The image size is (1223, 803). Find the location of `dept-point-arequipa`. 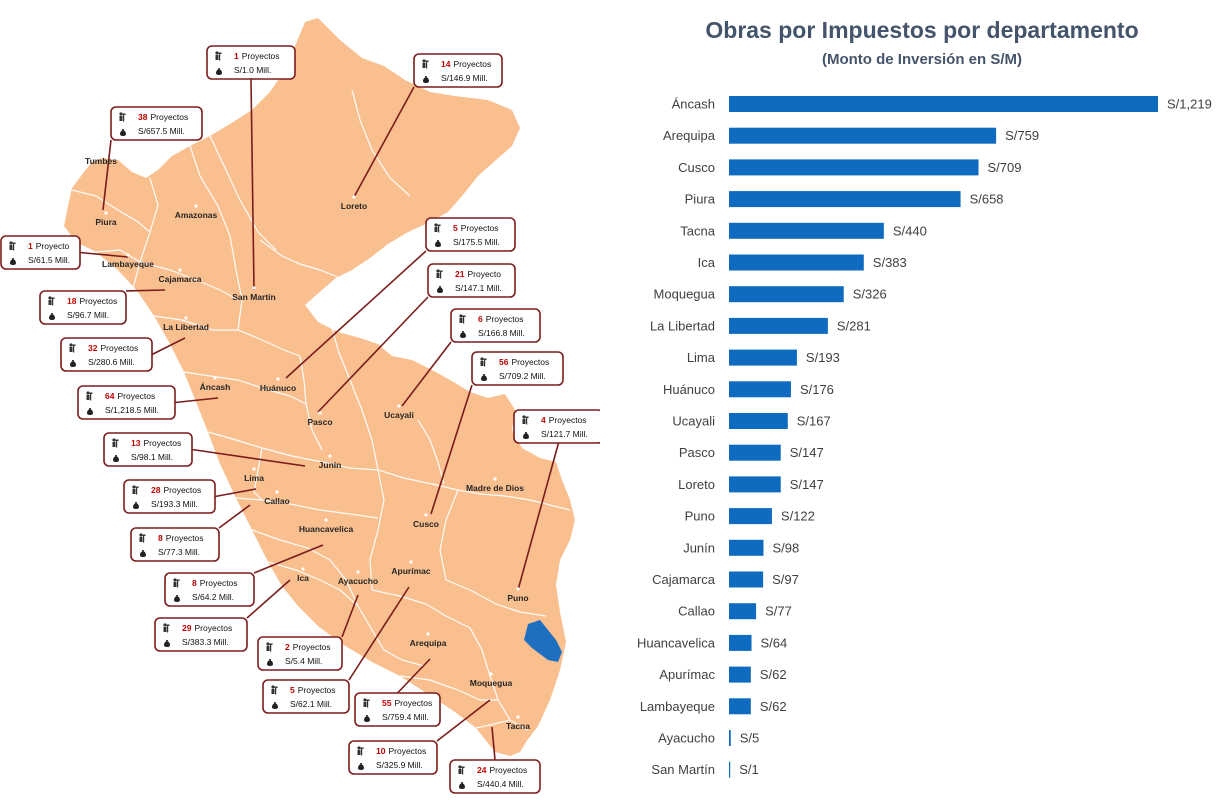

dept-point-arequipa is located at coordinates (428, 634).